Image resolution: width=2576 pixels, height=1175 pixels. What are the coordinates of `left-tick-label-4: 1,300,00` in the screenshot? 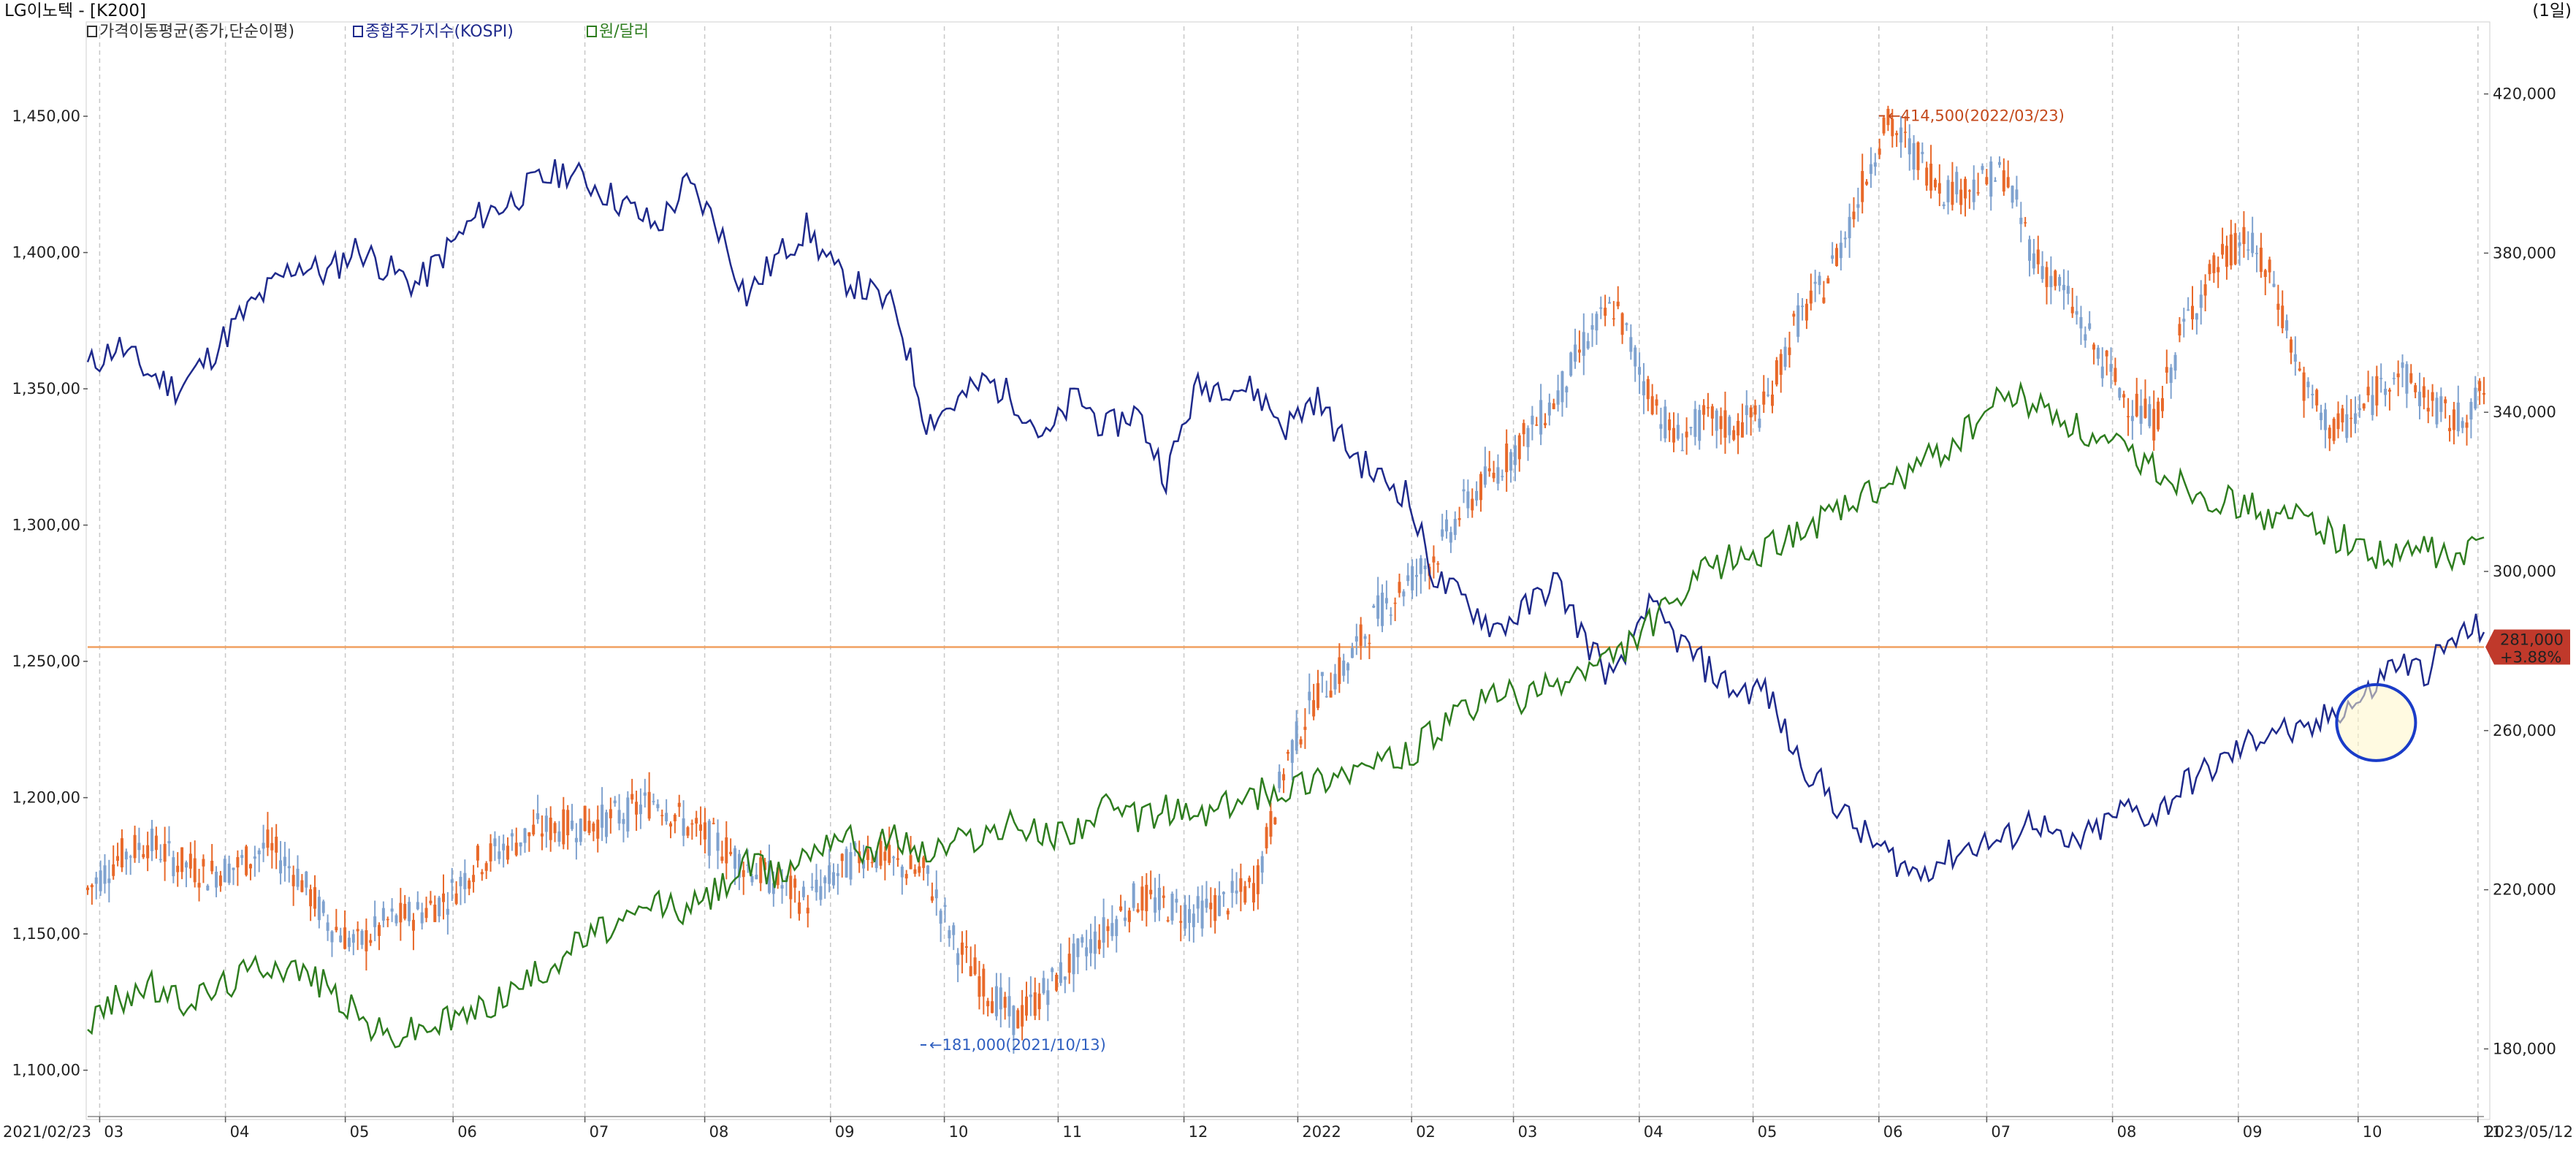 It's located at (46, 525).